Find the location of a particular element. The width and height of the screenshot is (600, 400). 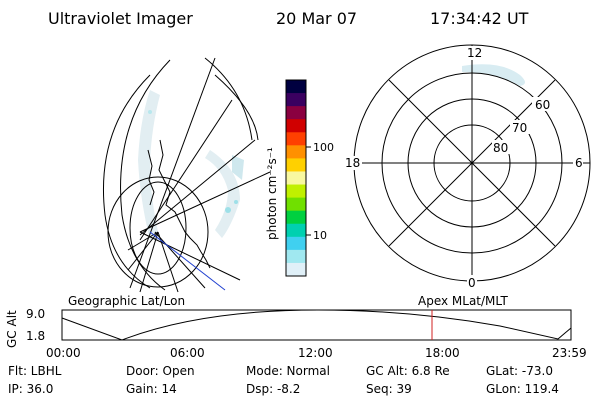

status-glat: GLat: -73.0 is located at coordinates (519, 371).